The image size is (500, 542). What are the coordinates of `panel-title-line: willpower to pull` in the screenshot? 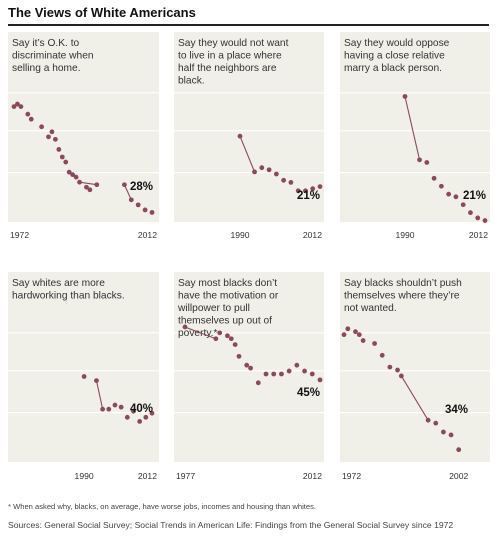 It's located at (213, 308).